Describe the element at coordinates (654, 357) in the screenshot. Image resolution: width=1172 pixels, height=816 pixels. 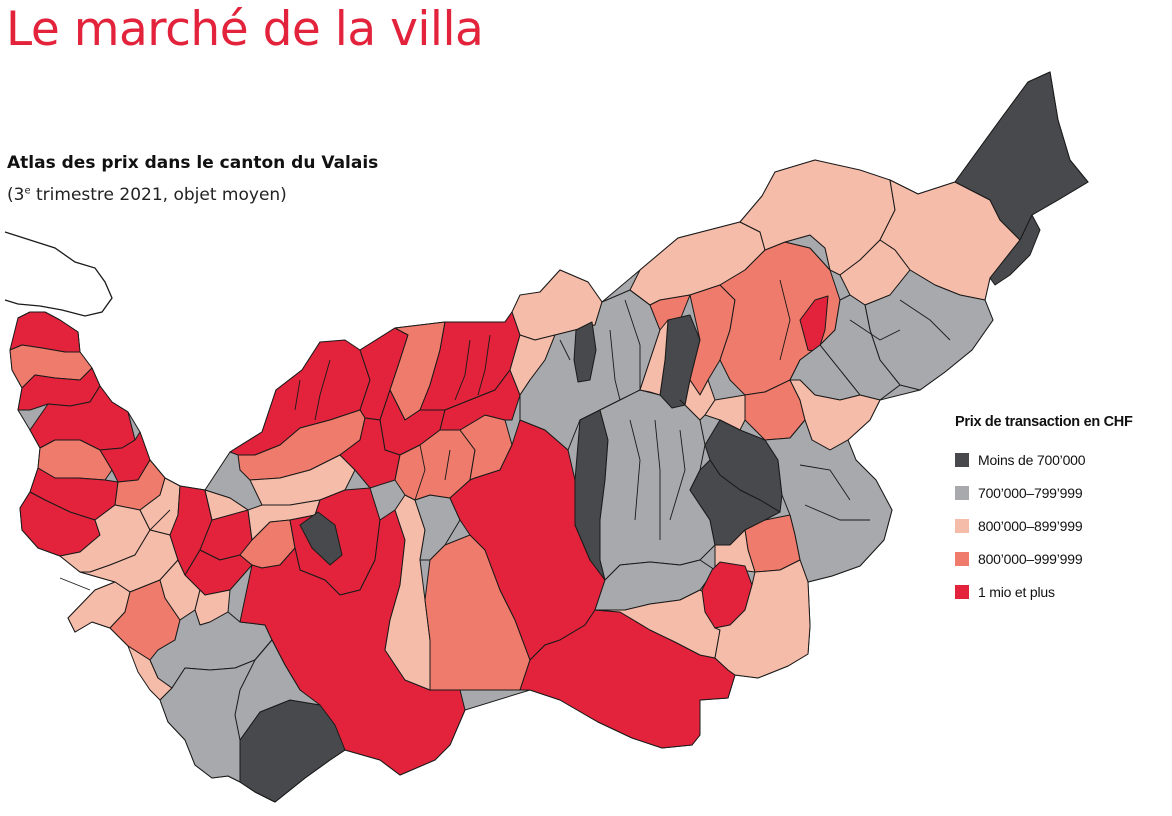
I see `region-raron-light` at that location.